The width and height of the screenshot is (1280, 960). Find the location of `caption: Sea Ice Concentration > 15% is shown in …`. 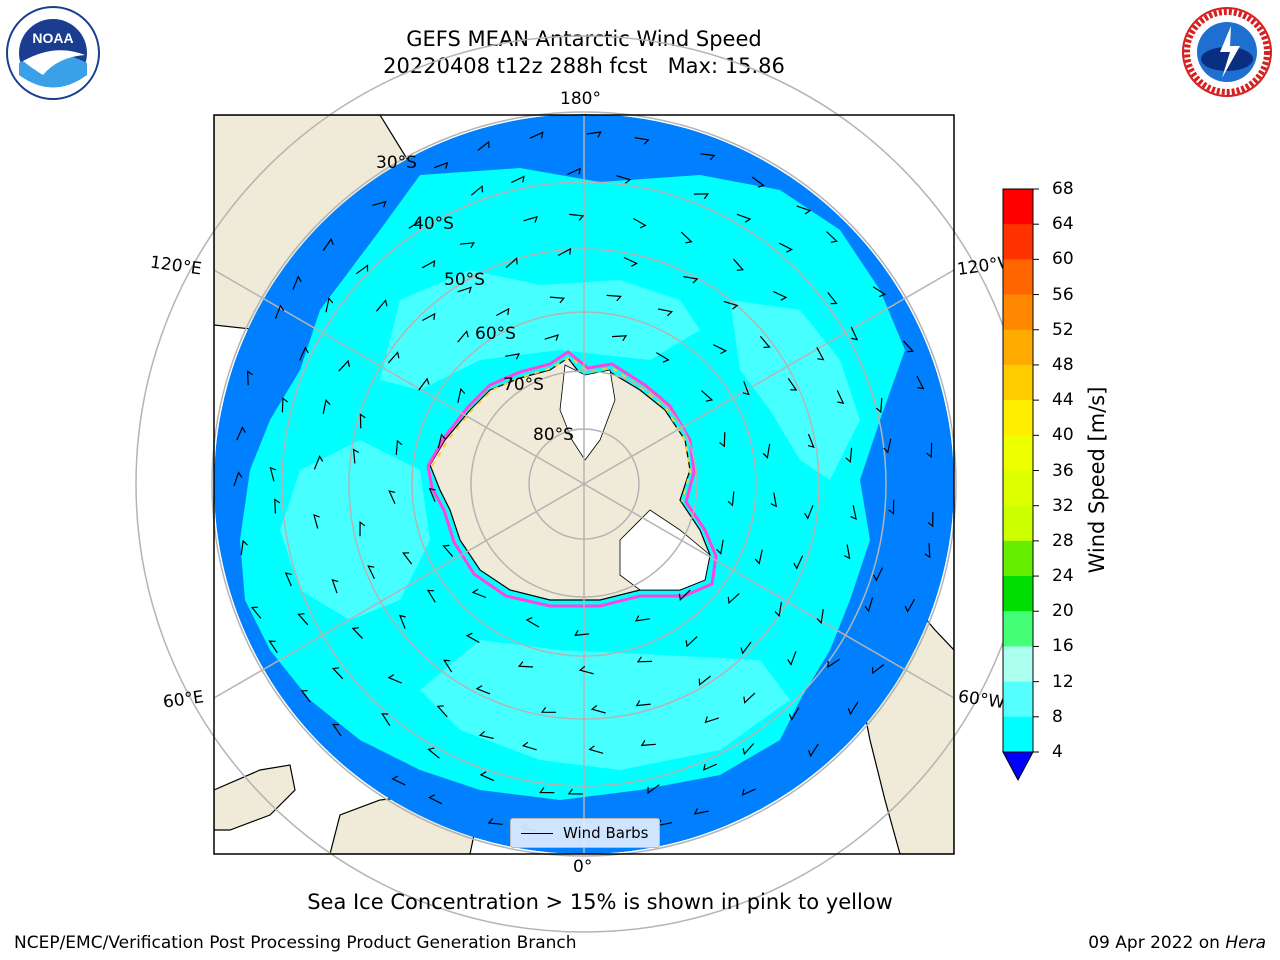

caption: Sea Ice Concentration > 15% is shown in … is located at coordinates (600, 902).